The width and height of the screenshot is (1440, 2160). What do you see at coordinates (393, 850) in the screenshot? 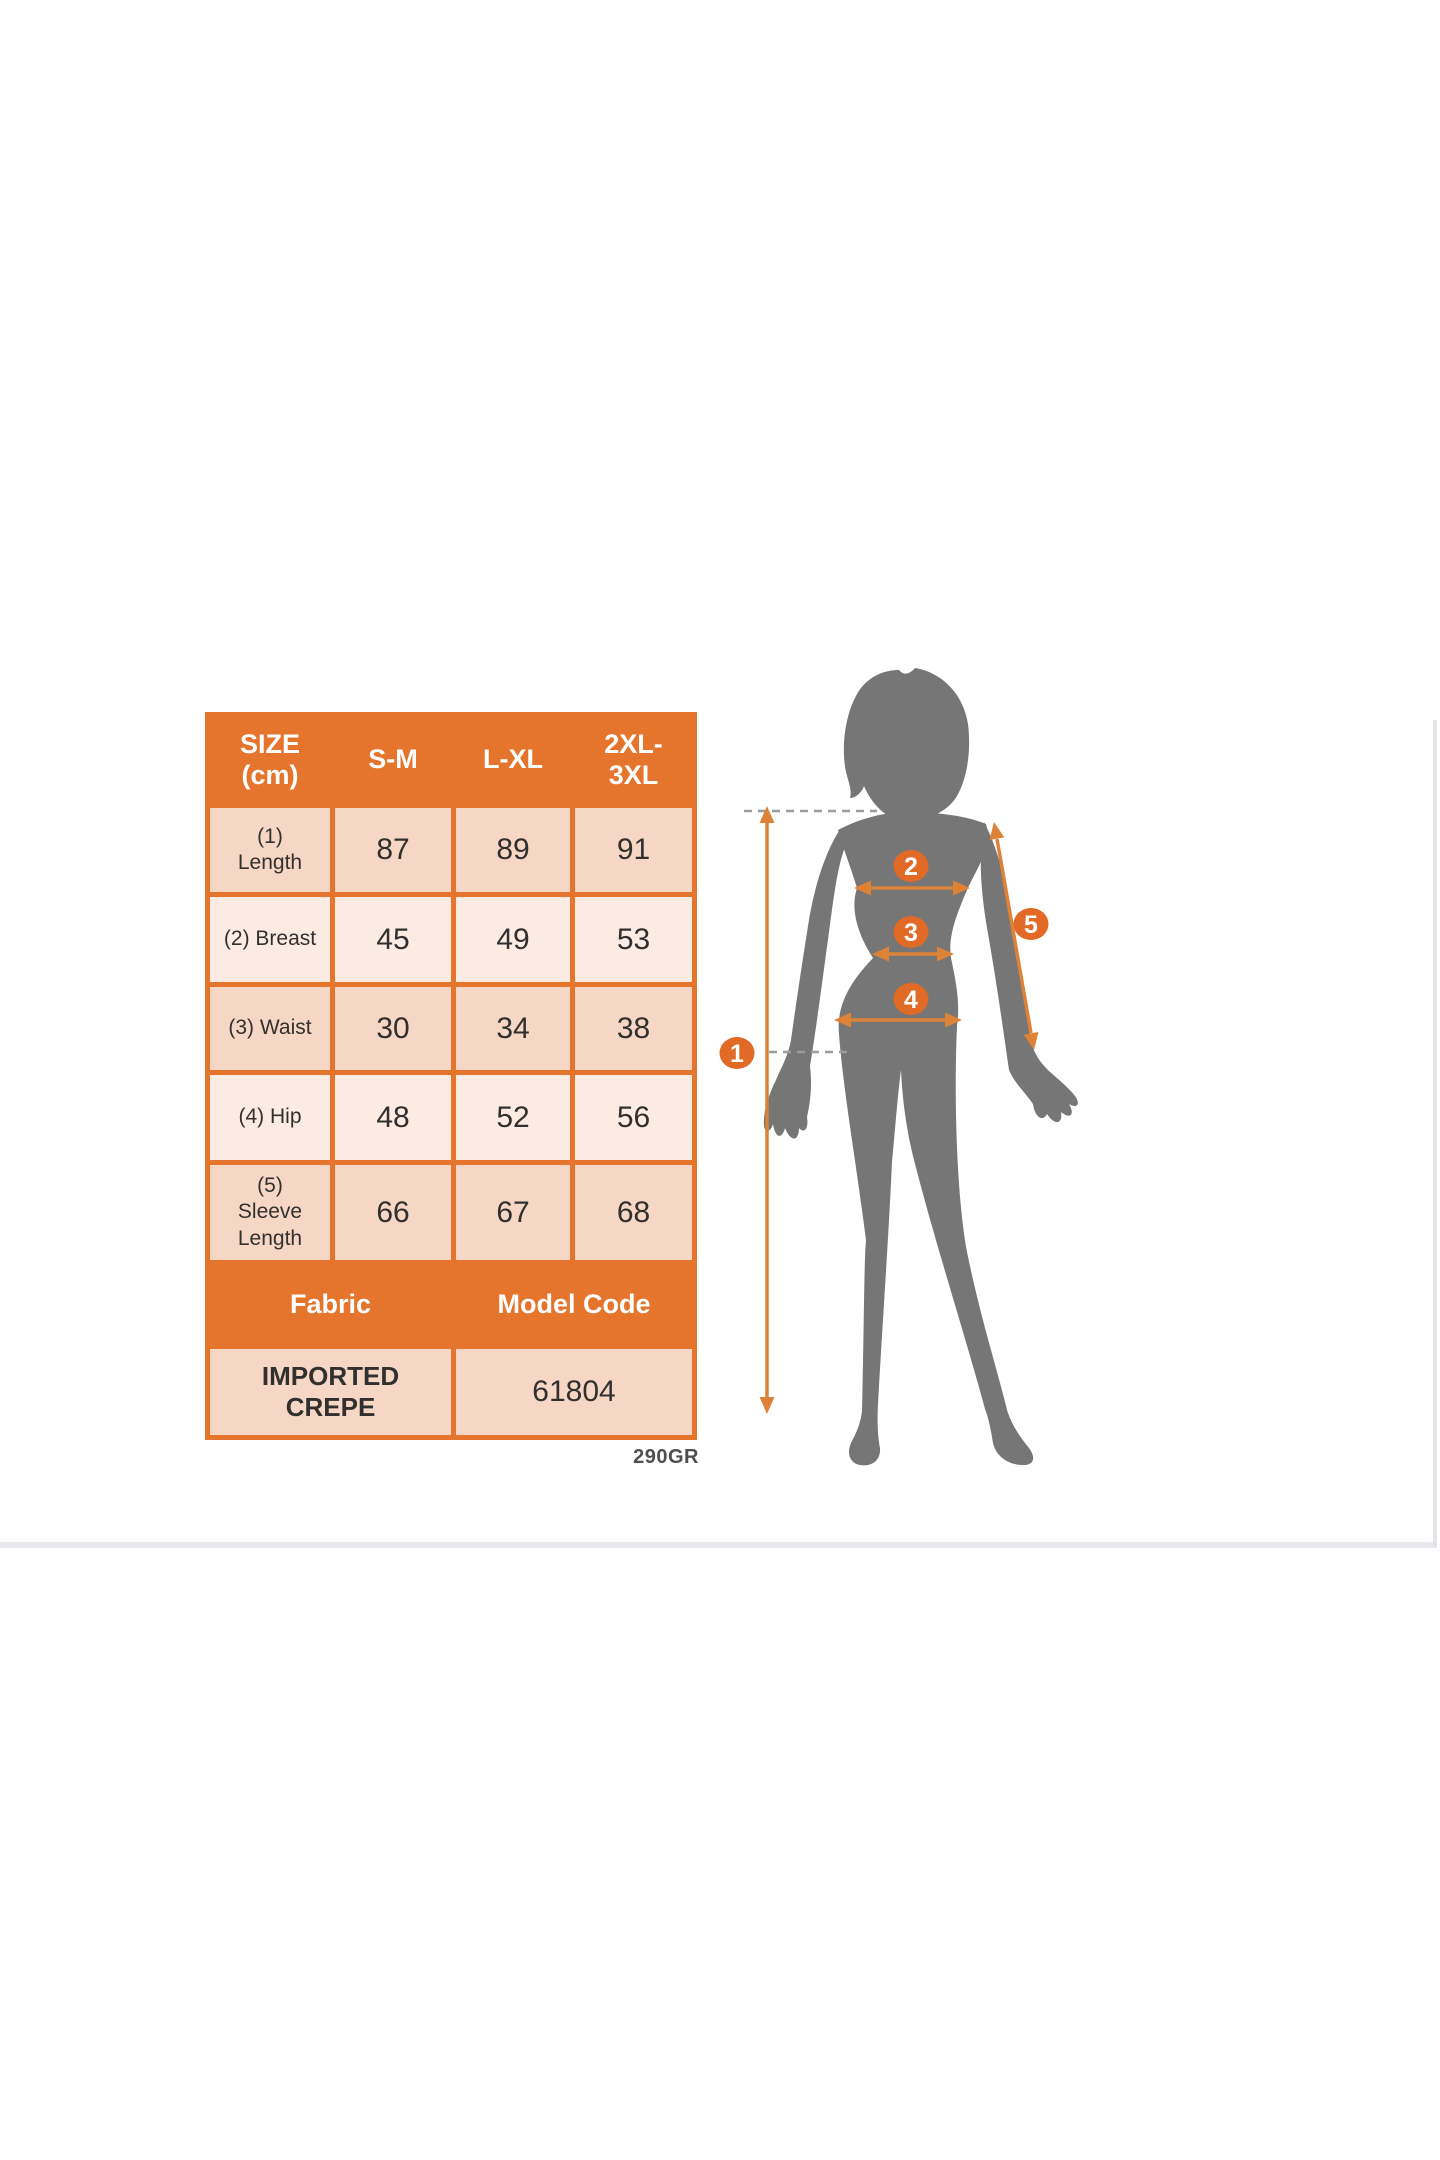
I see `size-value-cell: 87` at bounding box center [393, 850].